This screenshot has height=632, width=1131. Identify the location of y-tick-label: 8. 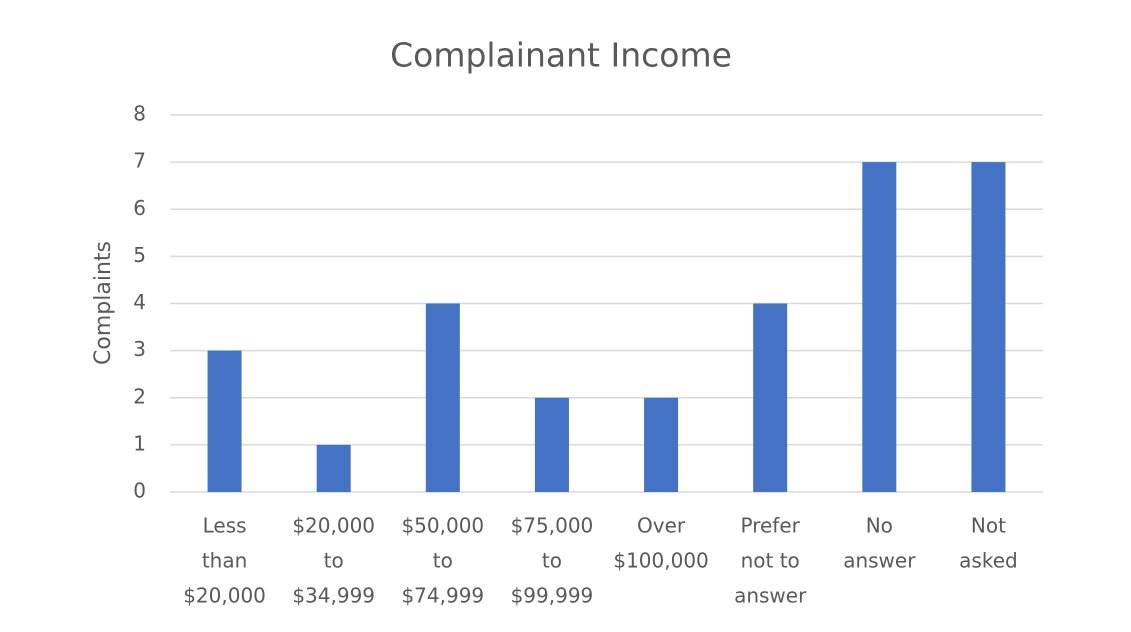
(139, 114).